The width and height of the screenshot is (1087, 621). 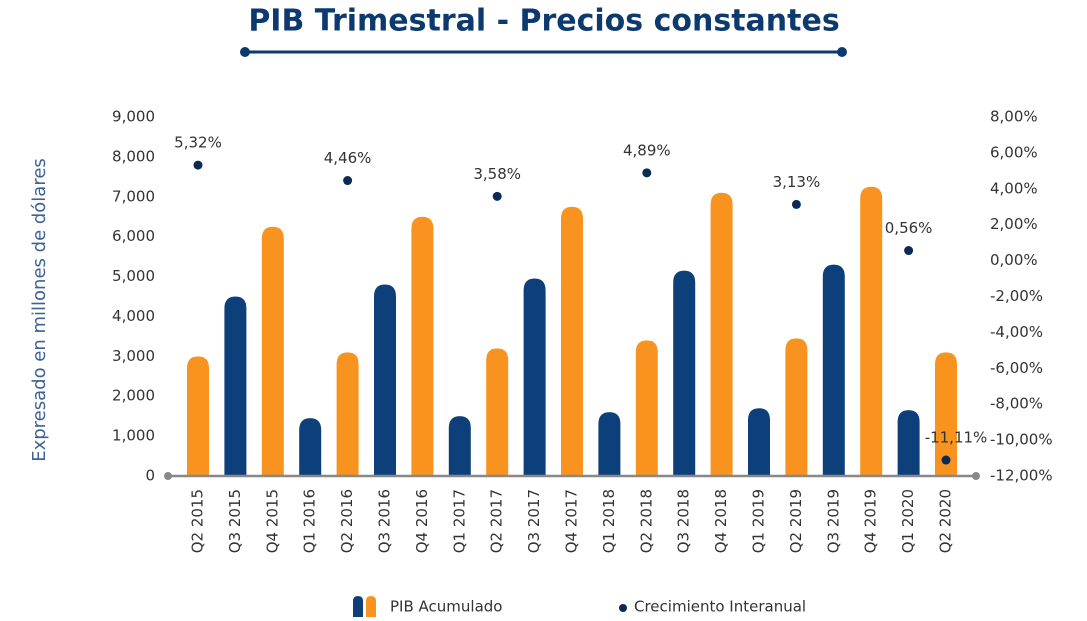 I want to click on y-tick-label: 2,000, so click(x=133, y=396).